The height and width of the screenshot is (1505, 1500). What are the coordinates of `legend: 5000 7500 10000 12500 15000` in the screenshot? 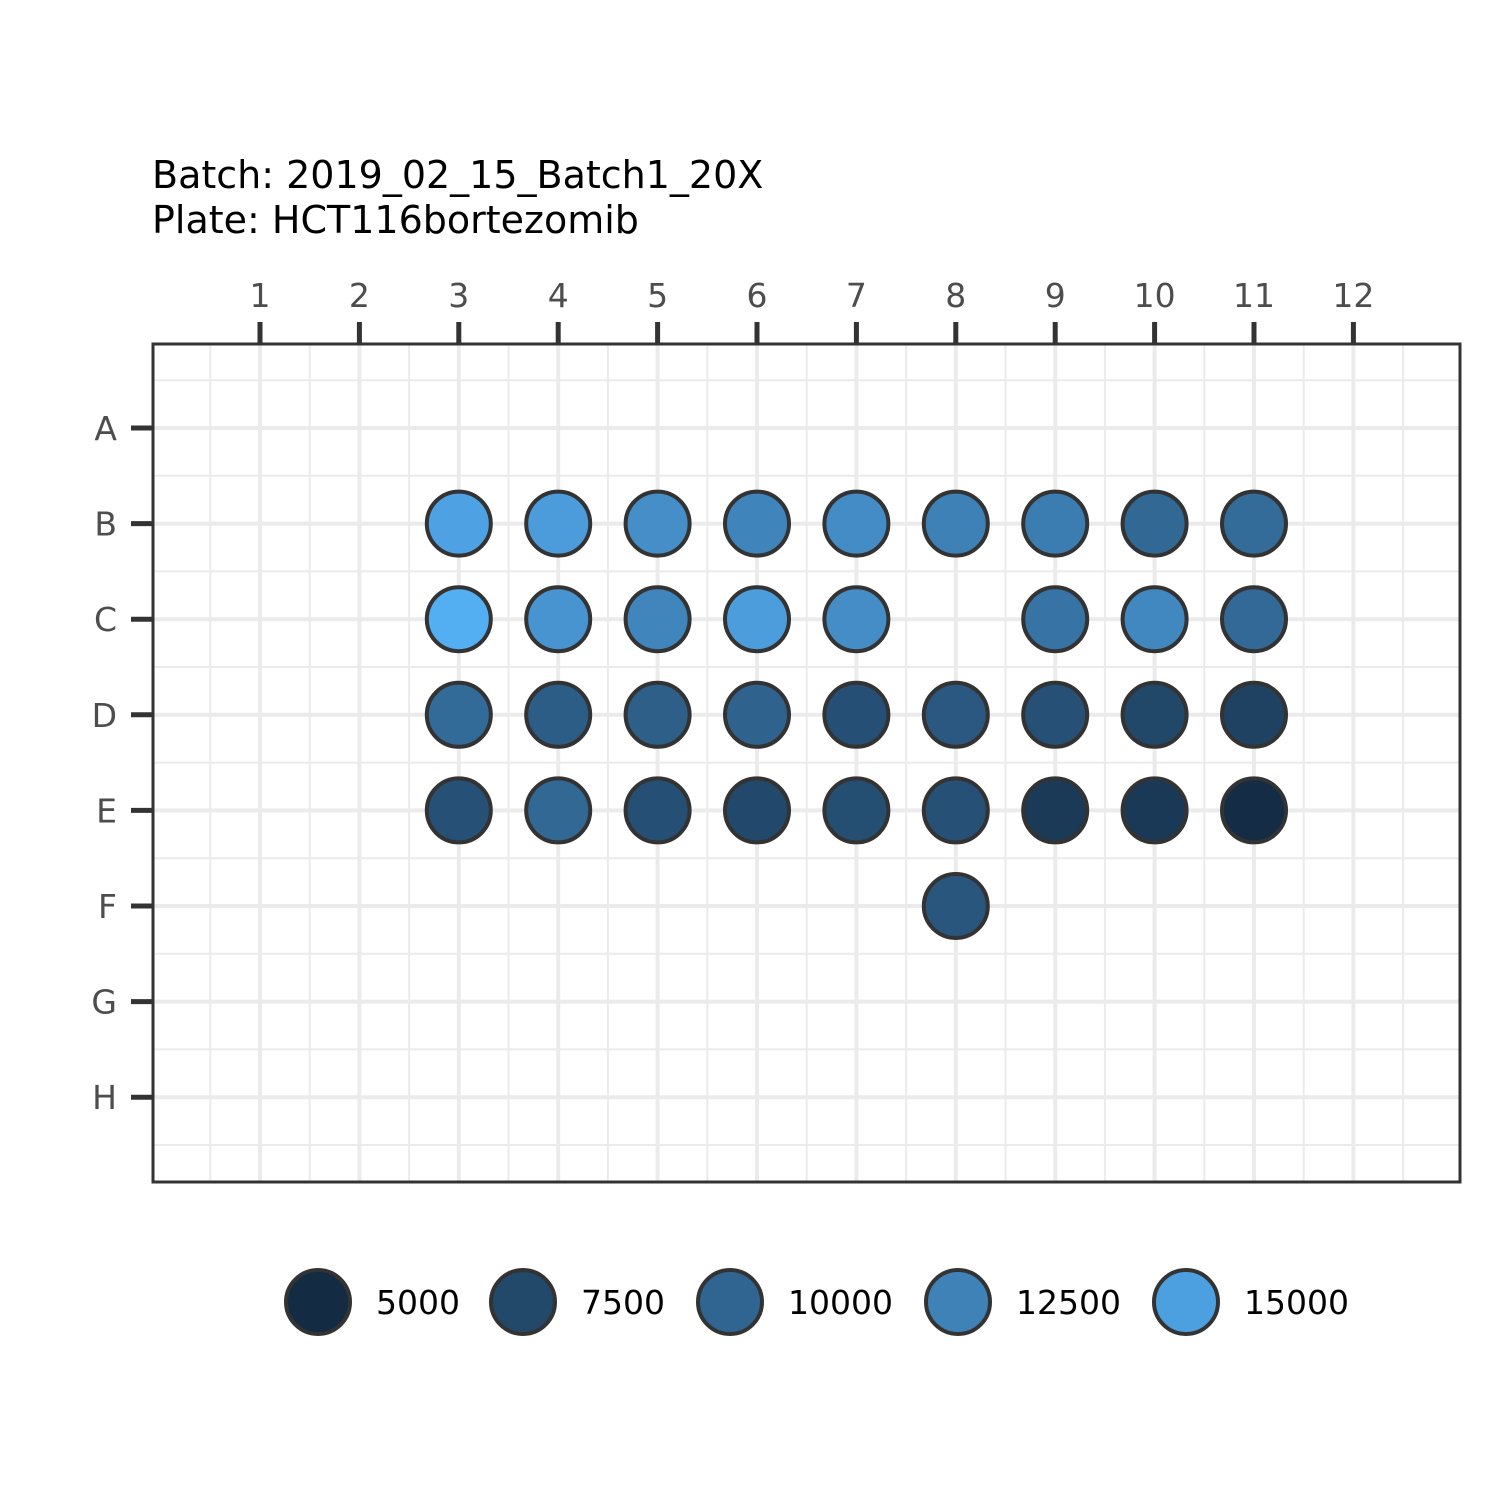 It's located at (816, 1302).